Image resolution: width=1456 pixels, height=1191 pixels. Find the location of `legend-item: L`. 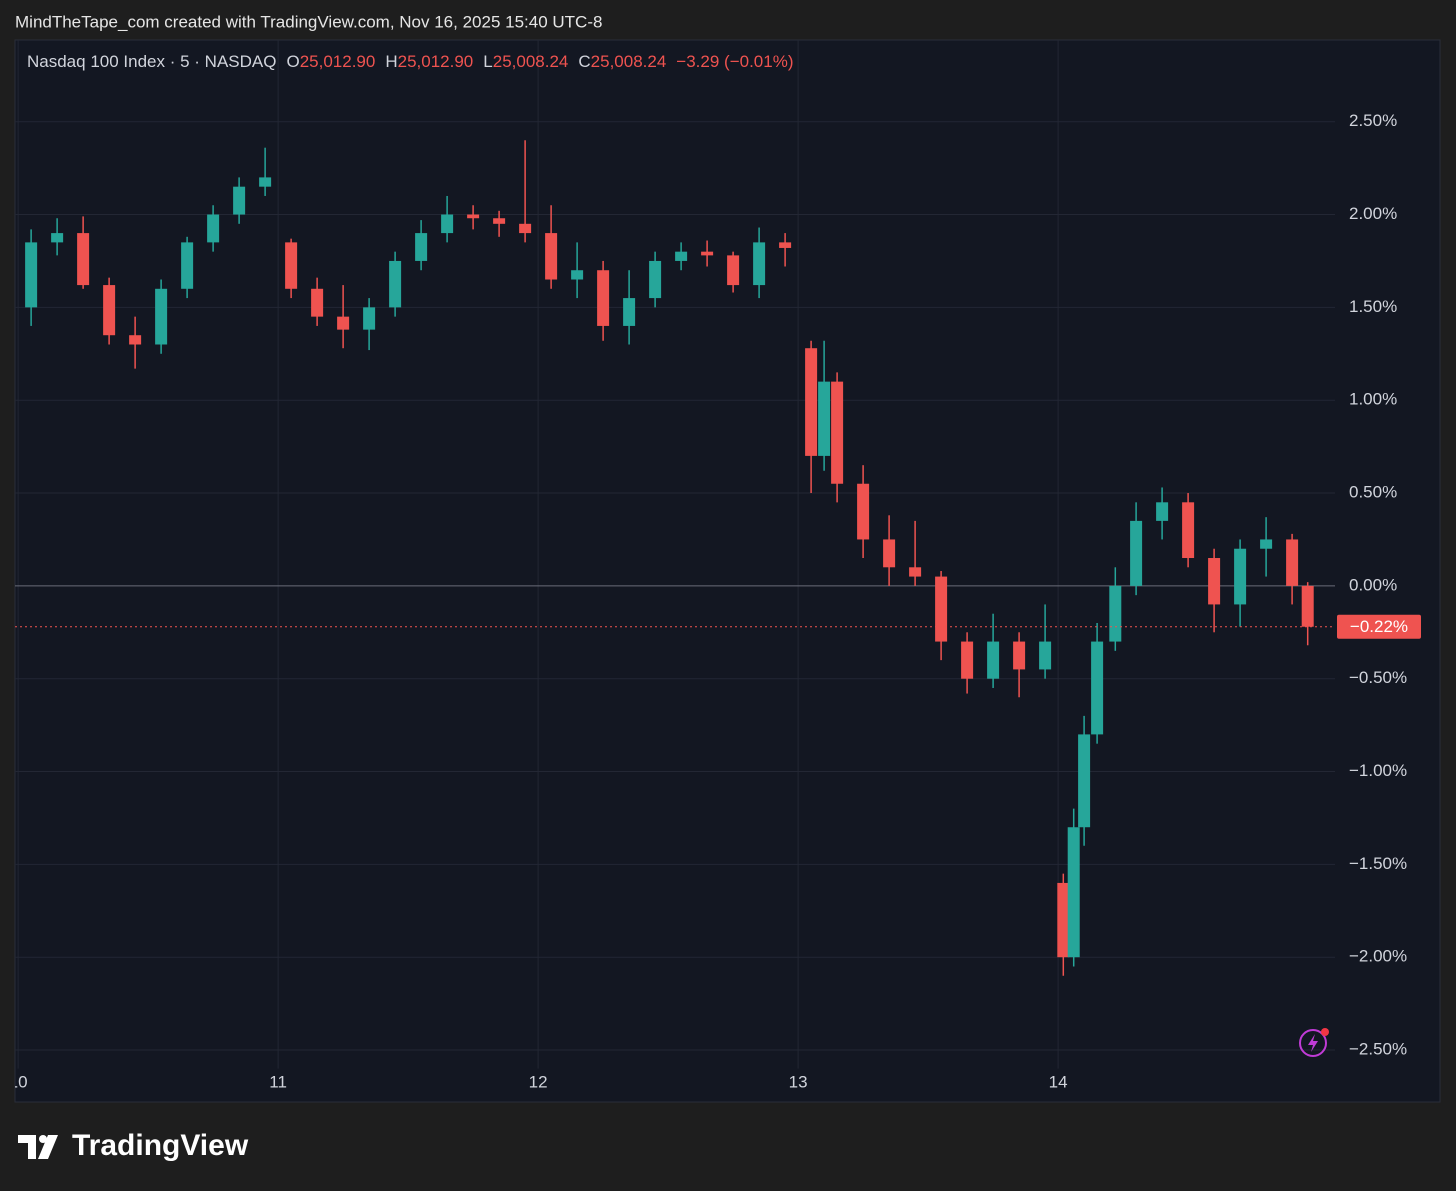

legend-item: L is located at coordinates (487, 61).